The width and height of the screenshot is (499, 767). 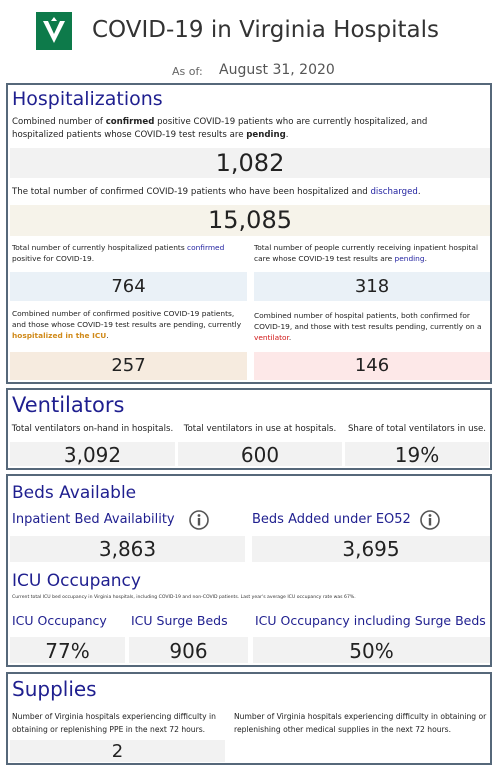 I want to click on metric-value: 3,092, so click(x=92, y=454).